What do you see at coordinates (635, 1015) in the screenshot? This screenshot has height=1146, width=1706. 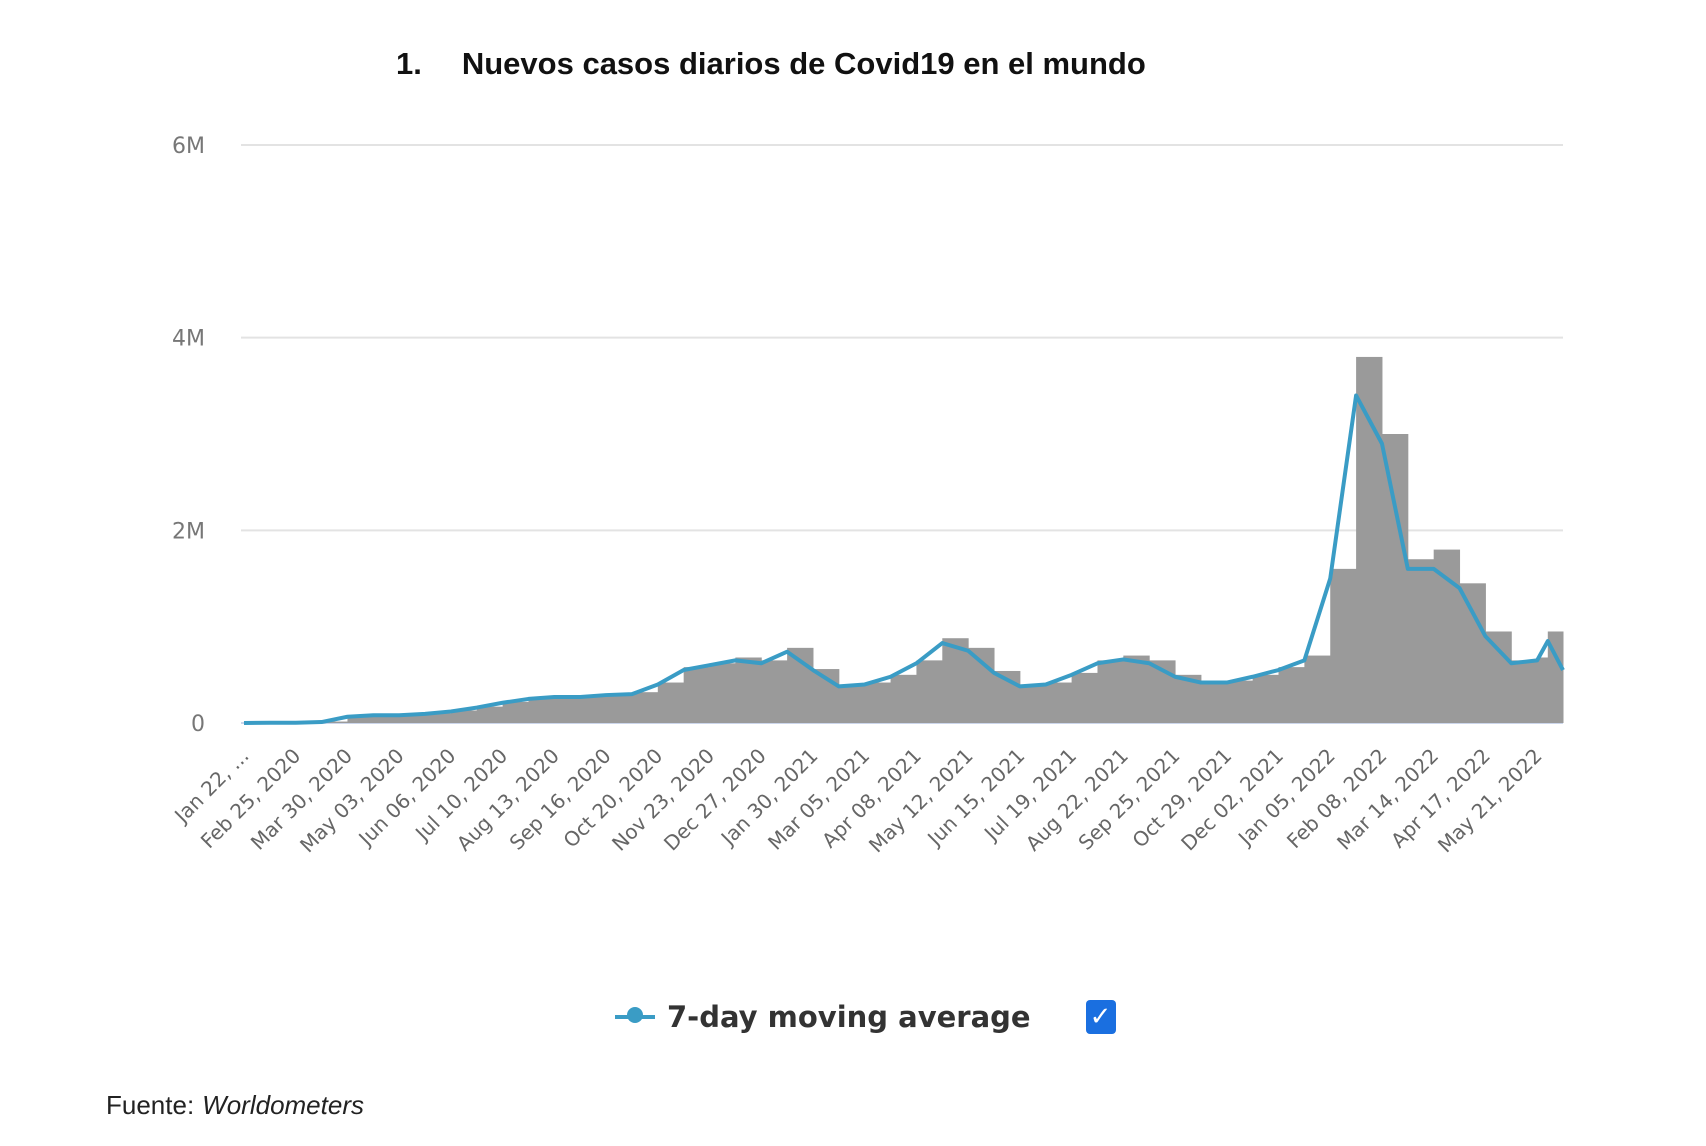 I see `legend-line-marker-icon` at bounding box center [635, 1015].